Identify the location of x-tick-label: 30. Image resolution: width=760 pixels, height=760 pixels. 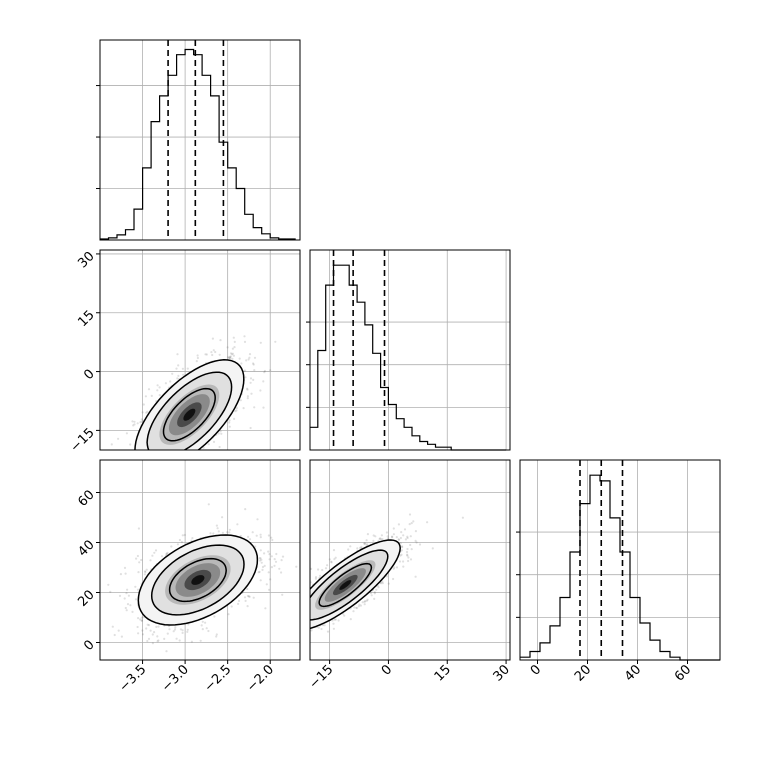
(502, 673).